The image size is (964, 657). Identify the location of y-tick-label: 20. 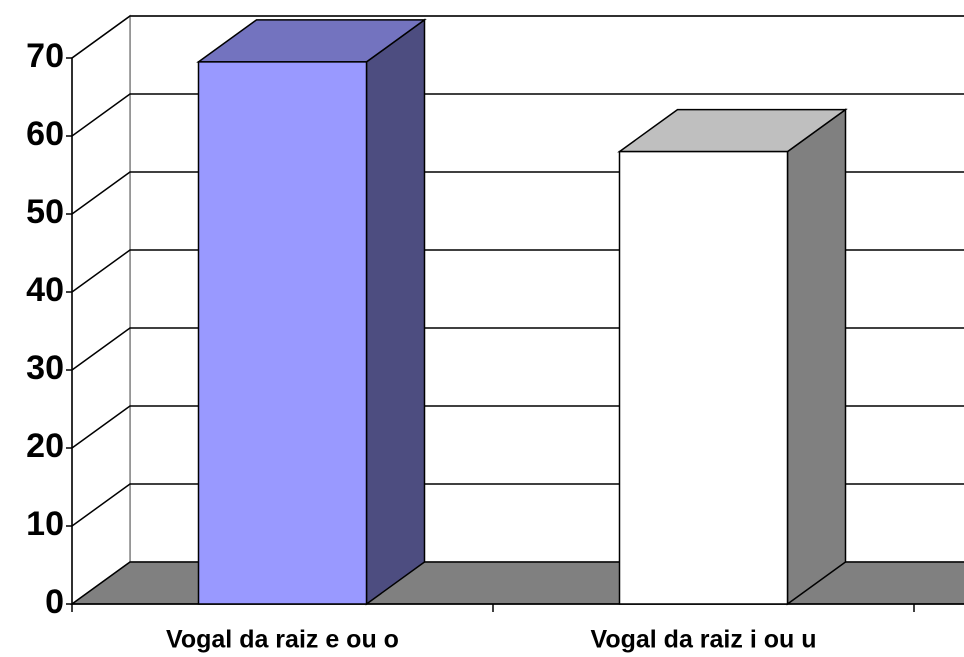
(45, 446).